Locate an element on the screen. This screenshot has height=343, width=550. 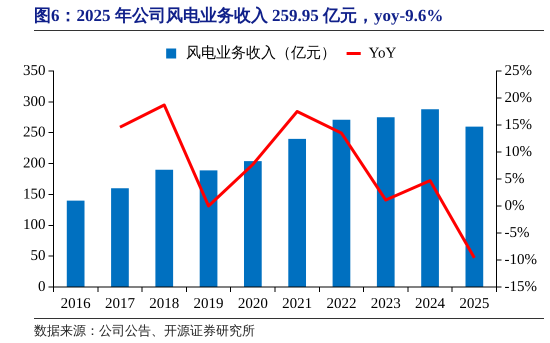
y-tick-label: 150 is located at coordinates (34, 194).